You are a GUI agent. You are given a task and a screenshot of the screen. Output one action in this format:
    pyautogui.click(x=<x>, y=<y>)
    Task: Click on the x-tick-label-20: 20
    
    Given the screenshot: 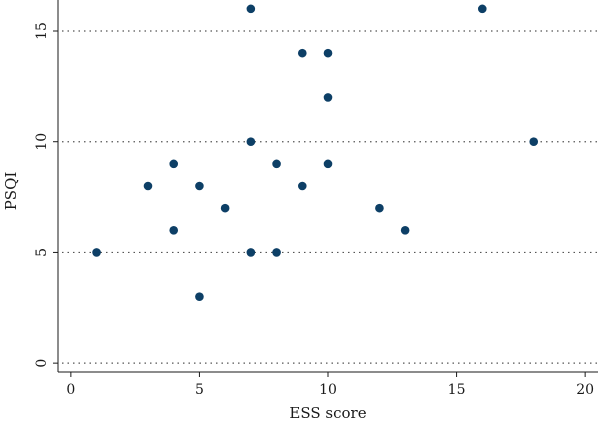 What is the action you would take?
    pyautogui.click(x=585, y=390)
    